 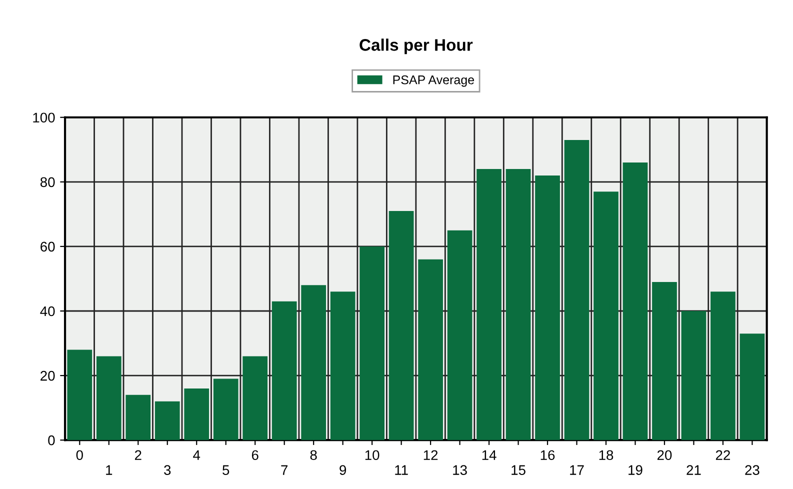 I want to click on x-tick-label: 2, so click(x=138, y=455).